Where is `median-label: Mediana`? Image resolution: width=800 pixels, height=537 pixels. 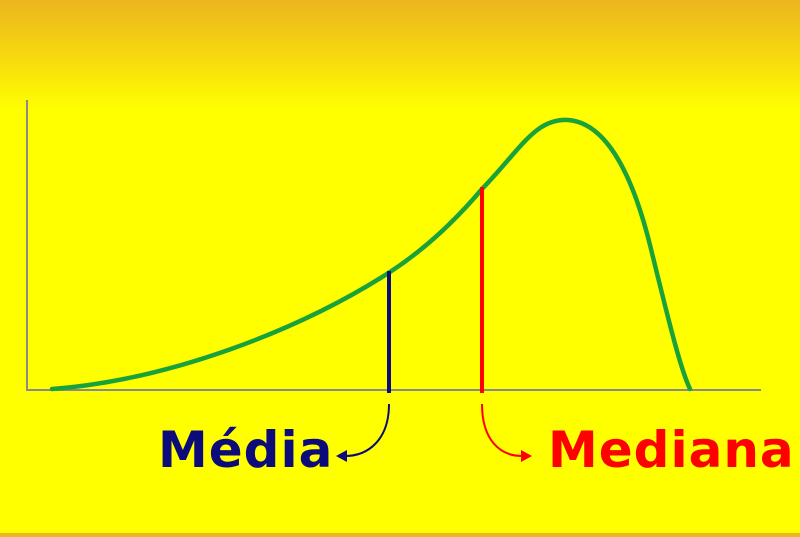 median-label: Mediana is located at coordinates (671, 450).